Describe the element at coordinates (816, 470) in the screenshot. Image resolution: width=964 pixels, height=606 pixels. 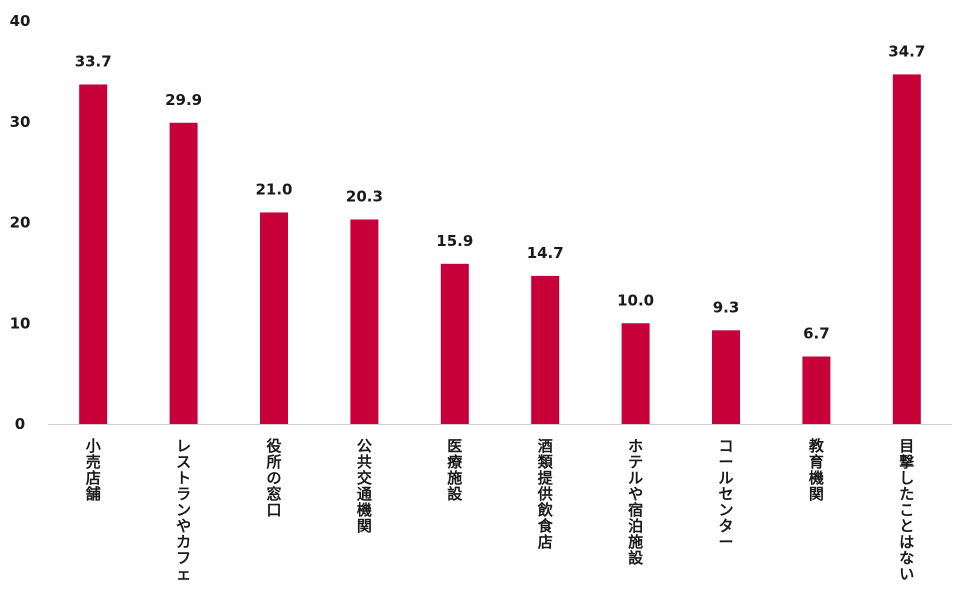
I see `x-category-label: 教育機関` at that location.